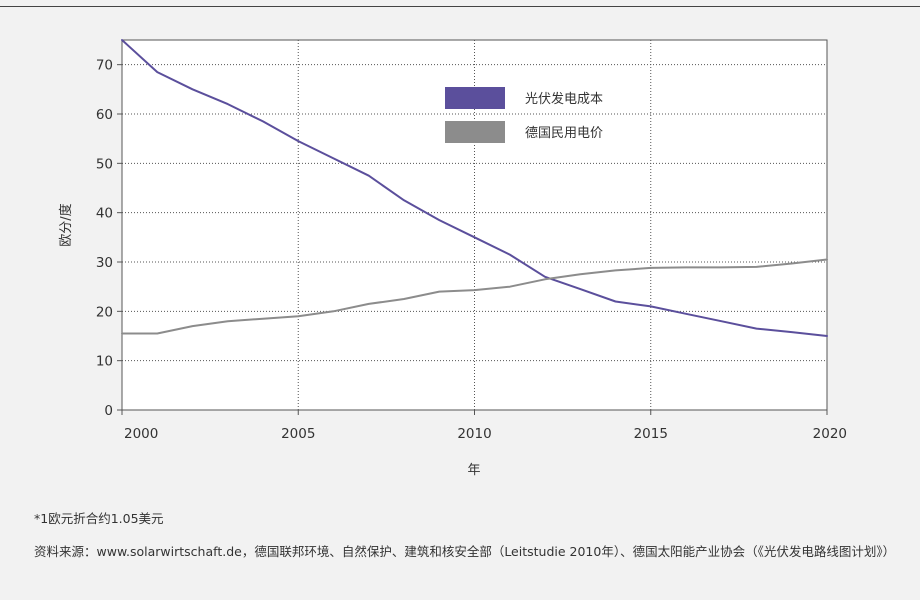  What do you see at coordinates (830, 434) in the screenshot?
I see `x-tick-label: 2020` at bounding box center [830, 434].